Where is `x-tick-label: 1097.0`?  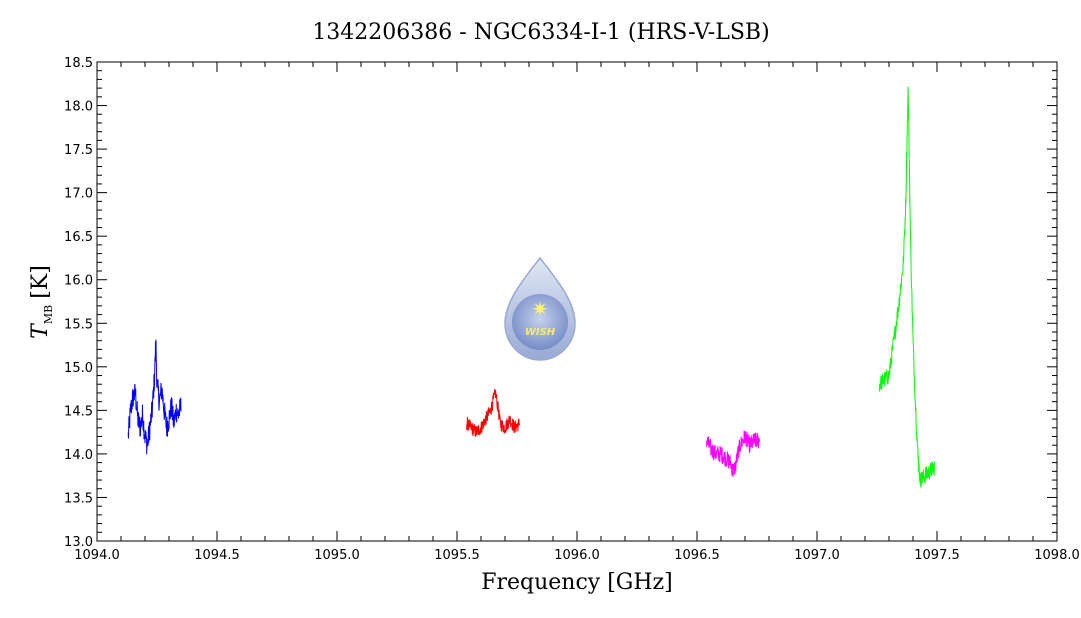 x-tick-label: 1097.0 is located at coordinates (817, 555).